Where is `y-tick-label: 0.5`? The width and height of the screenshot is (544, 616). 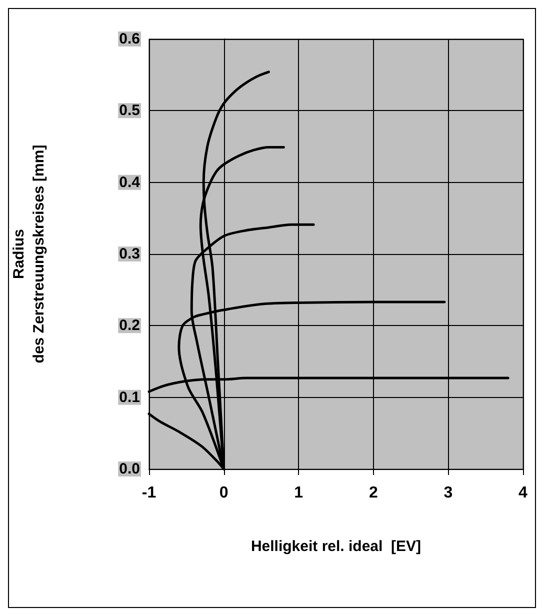
y-tick-label: 0.5 is located at coordinates (129, 111).